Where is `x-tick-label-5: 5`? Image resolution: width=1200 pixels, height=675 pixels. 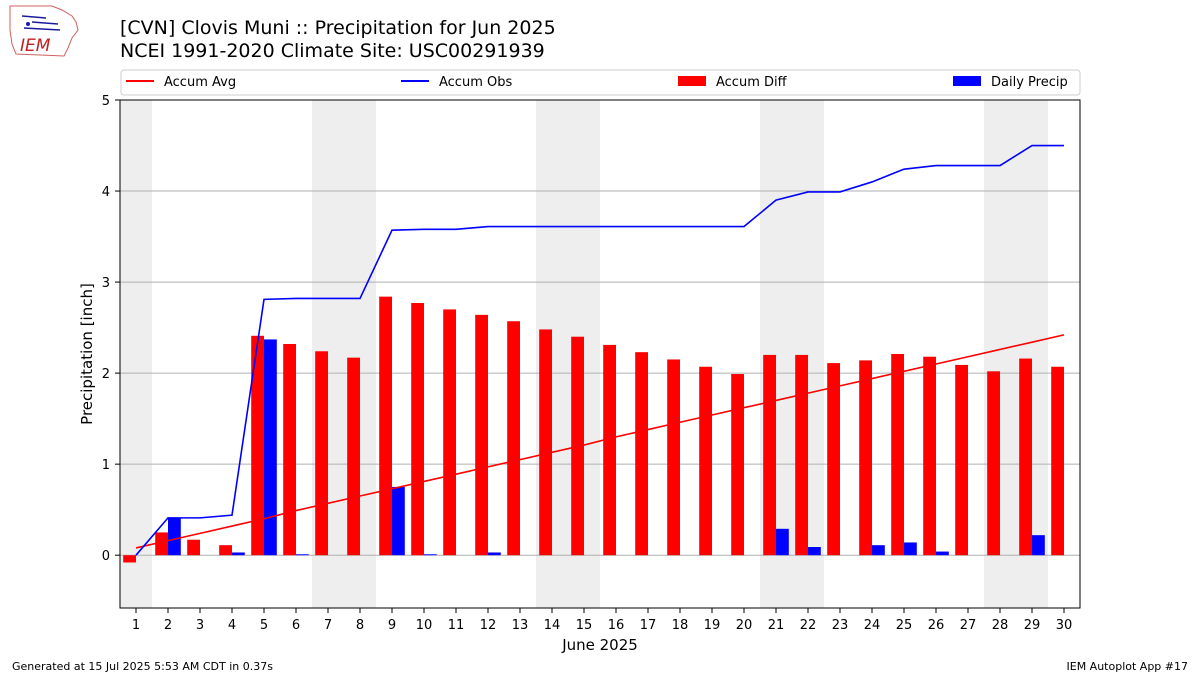 x-tick-label-5: 5 is located at coordinates (264, 625).